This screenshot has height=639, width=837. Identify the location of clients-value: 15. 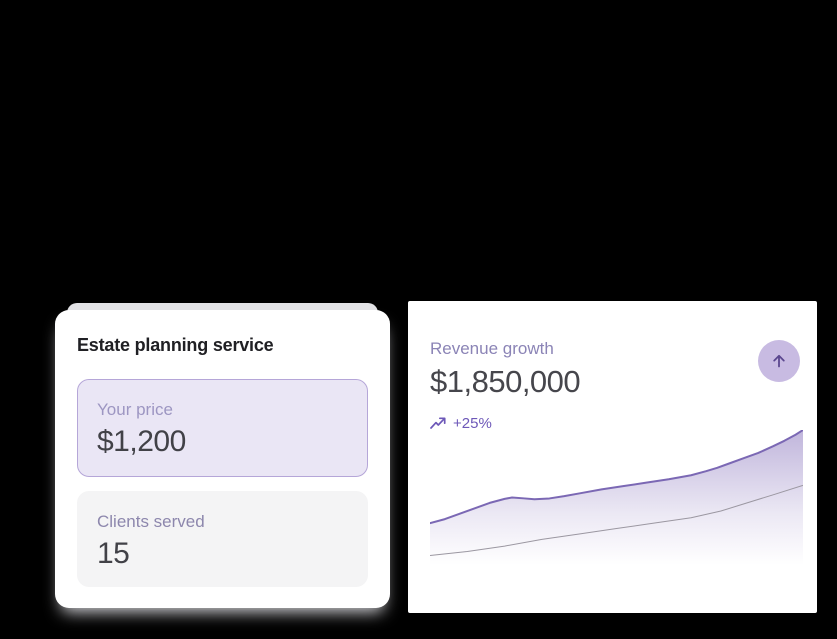
(113, 553).